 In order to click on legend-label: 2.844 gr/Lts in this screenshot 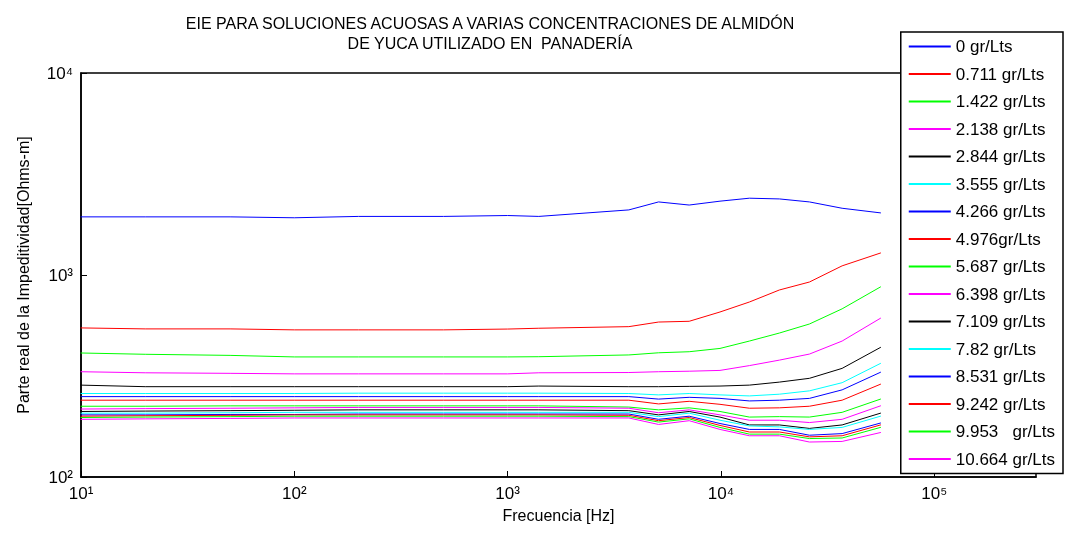, I will do `click(1000, 156)`.